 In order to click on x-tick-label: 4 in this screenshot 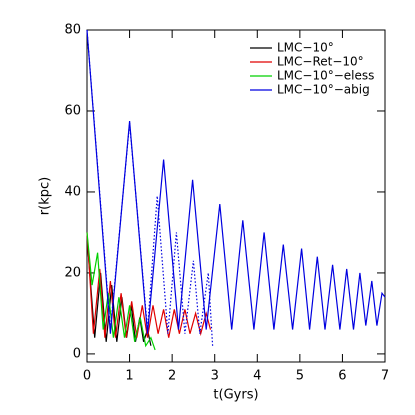, I will do `click(257, 376)`.